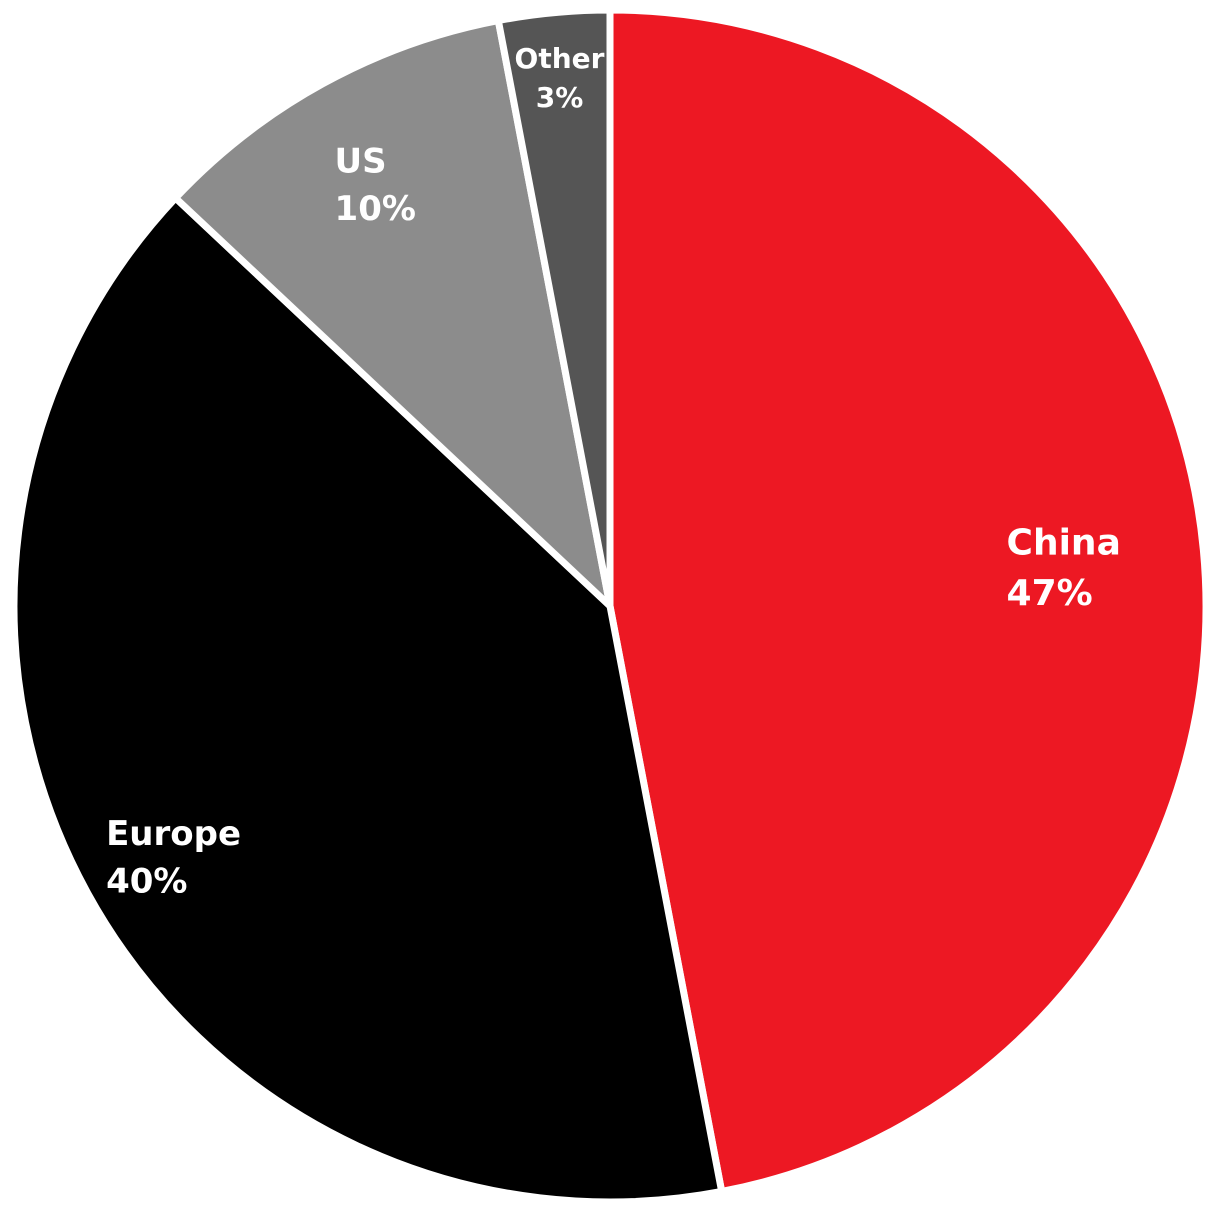 The height and width of the screenshot is (1205, 1206). What do you see at coordinates (361, 162) in the screenshot?
I see `slice-label-us: US` at bounding box center [361, 162].